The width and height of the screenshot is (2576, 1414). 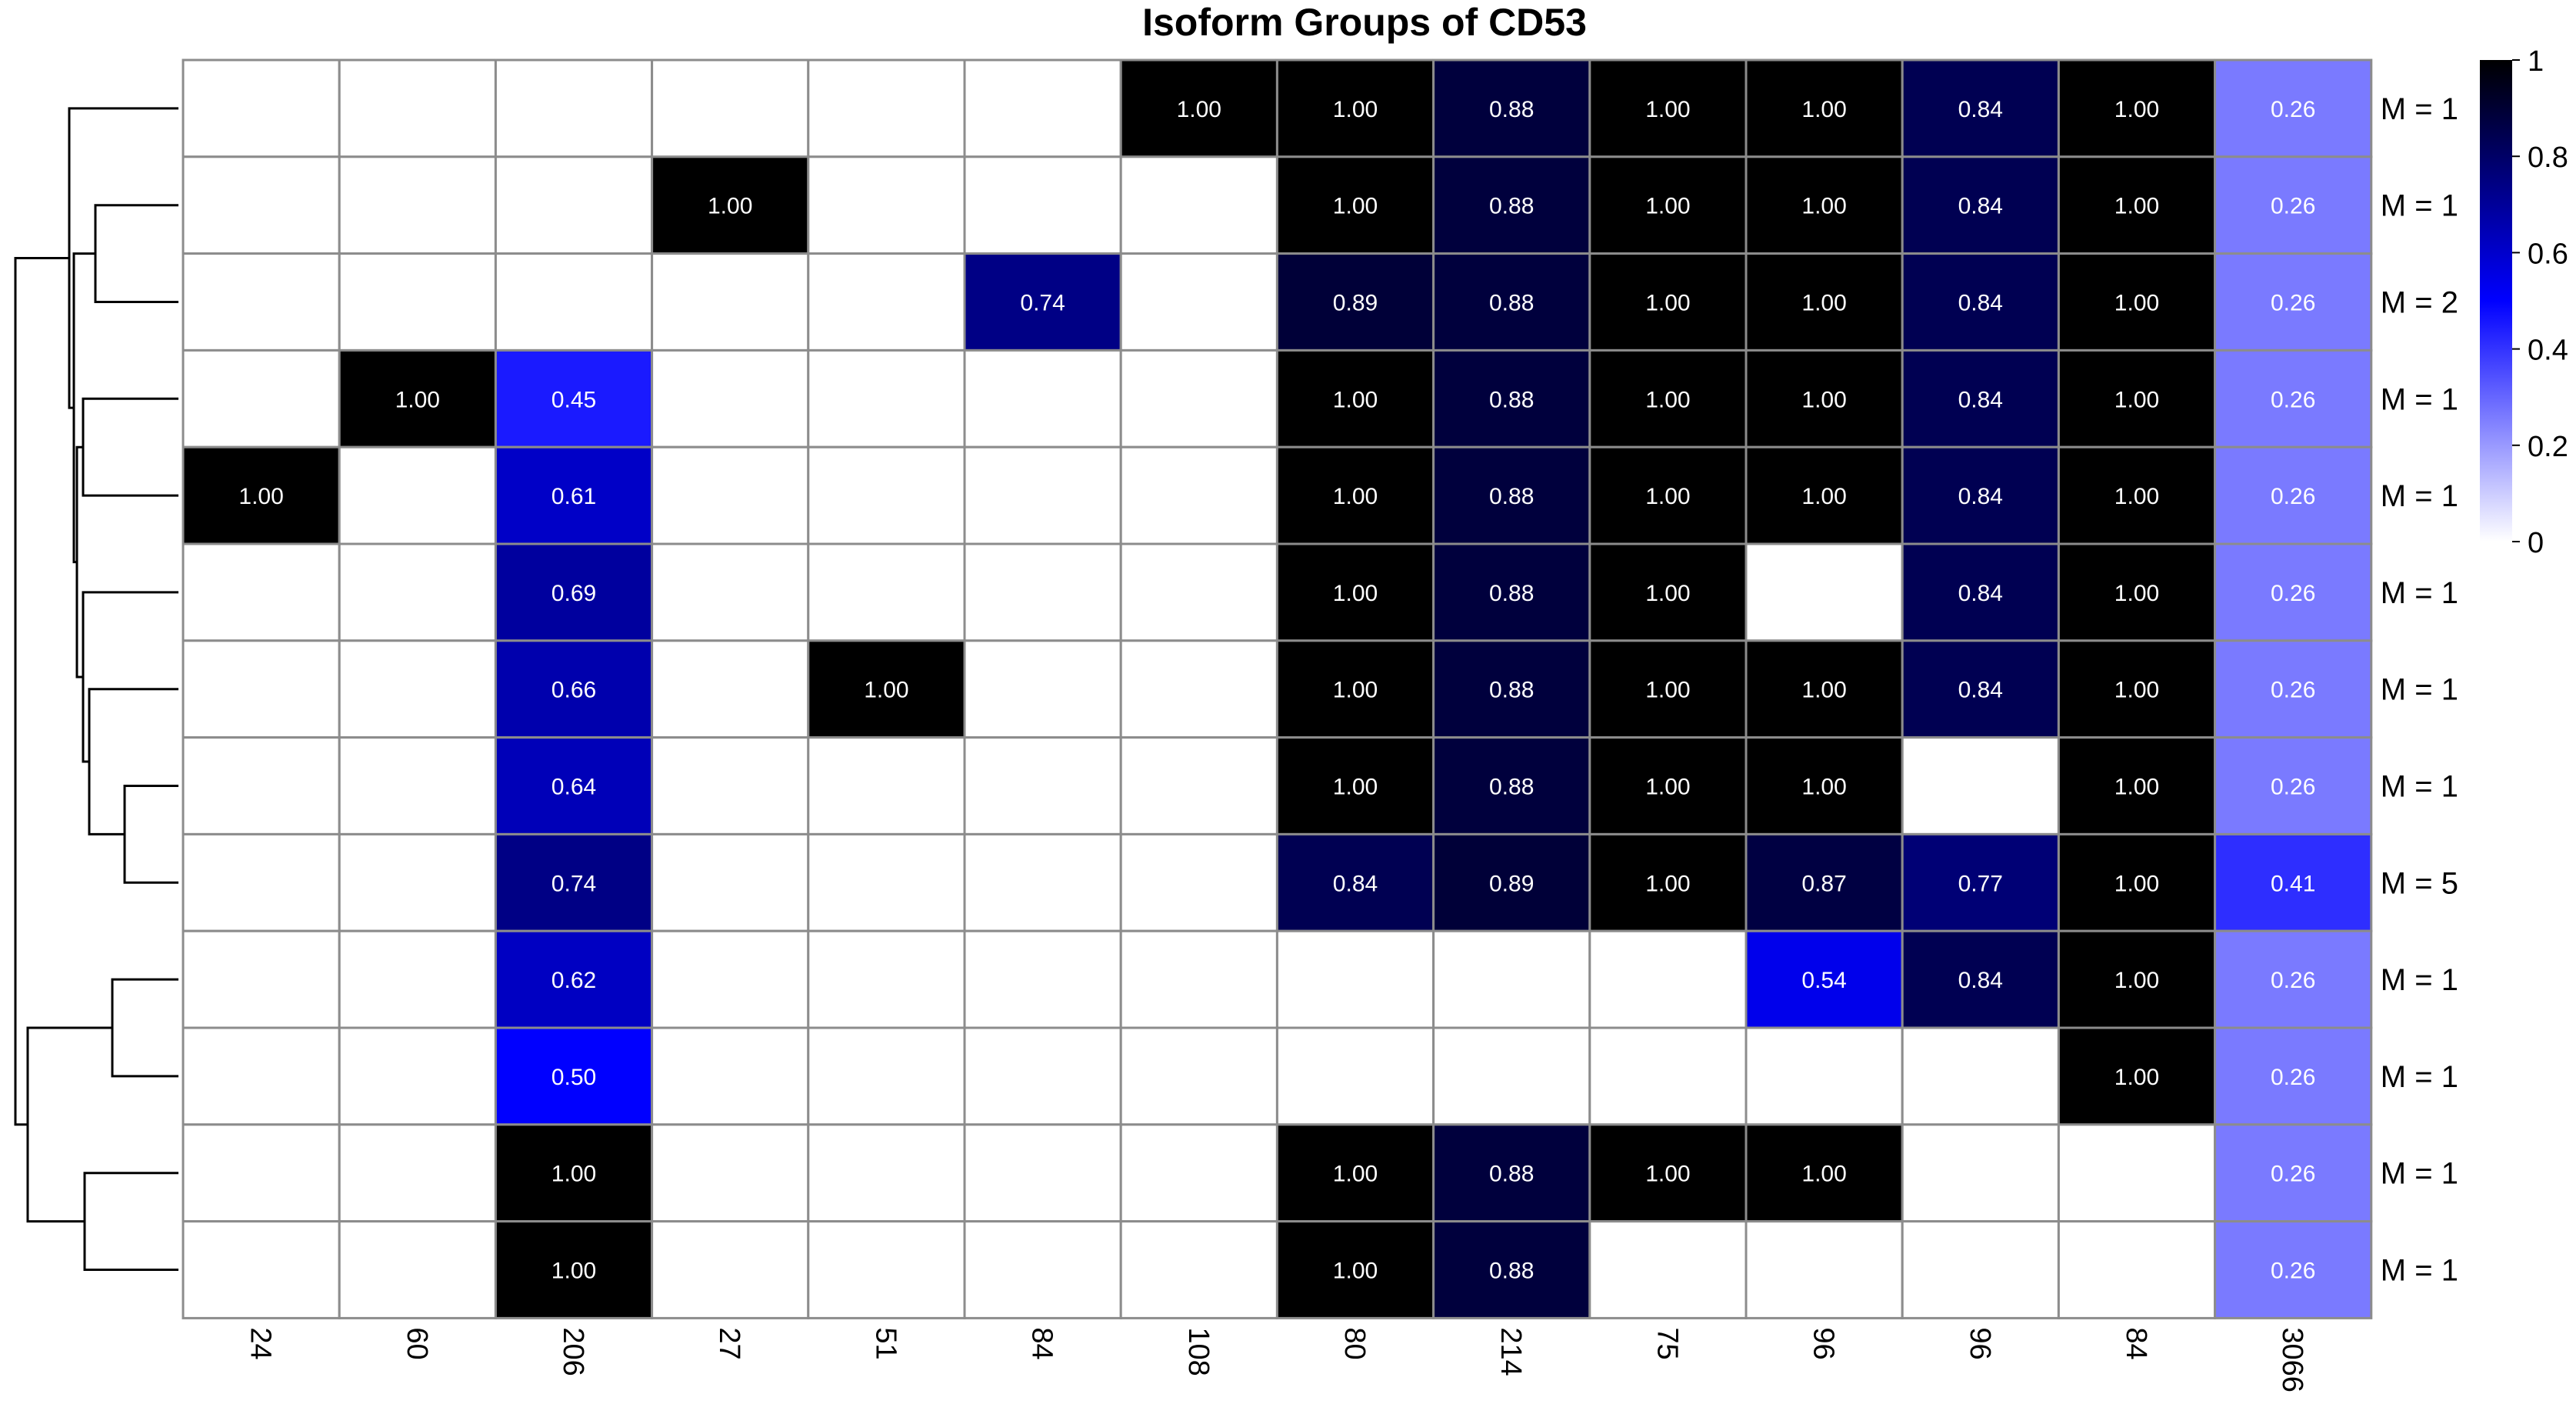 I want to click on legend-tick-label: 0.2, so click(x=2548, y=447).